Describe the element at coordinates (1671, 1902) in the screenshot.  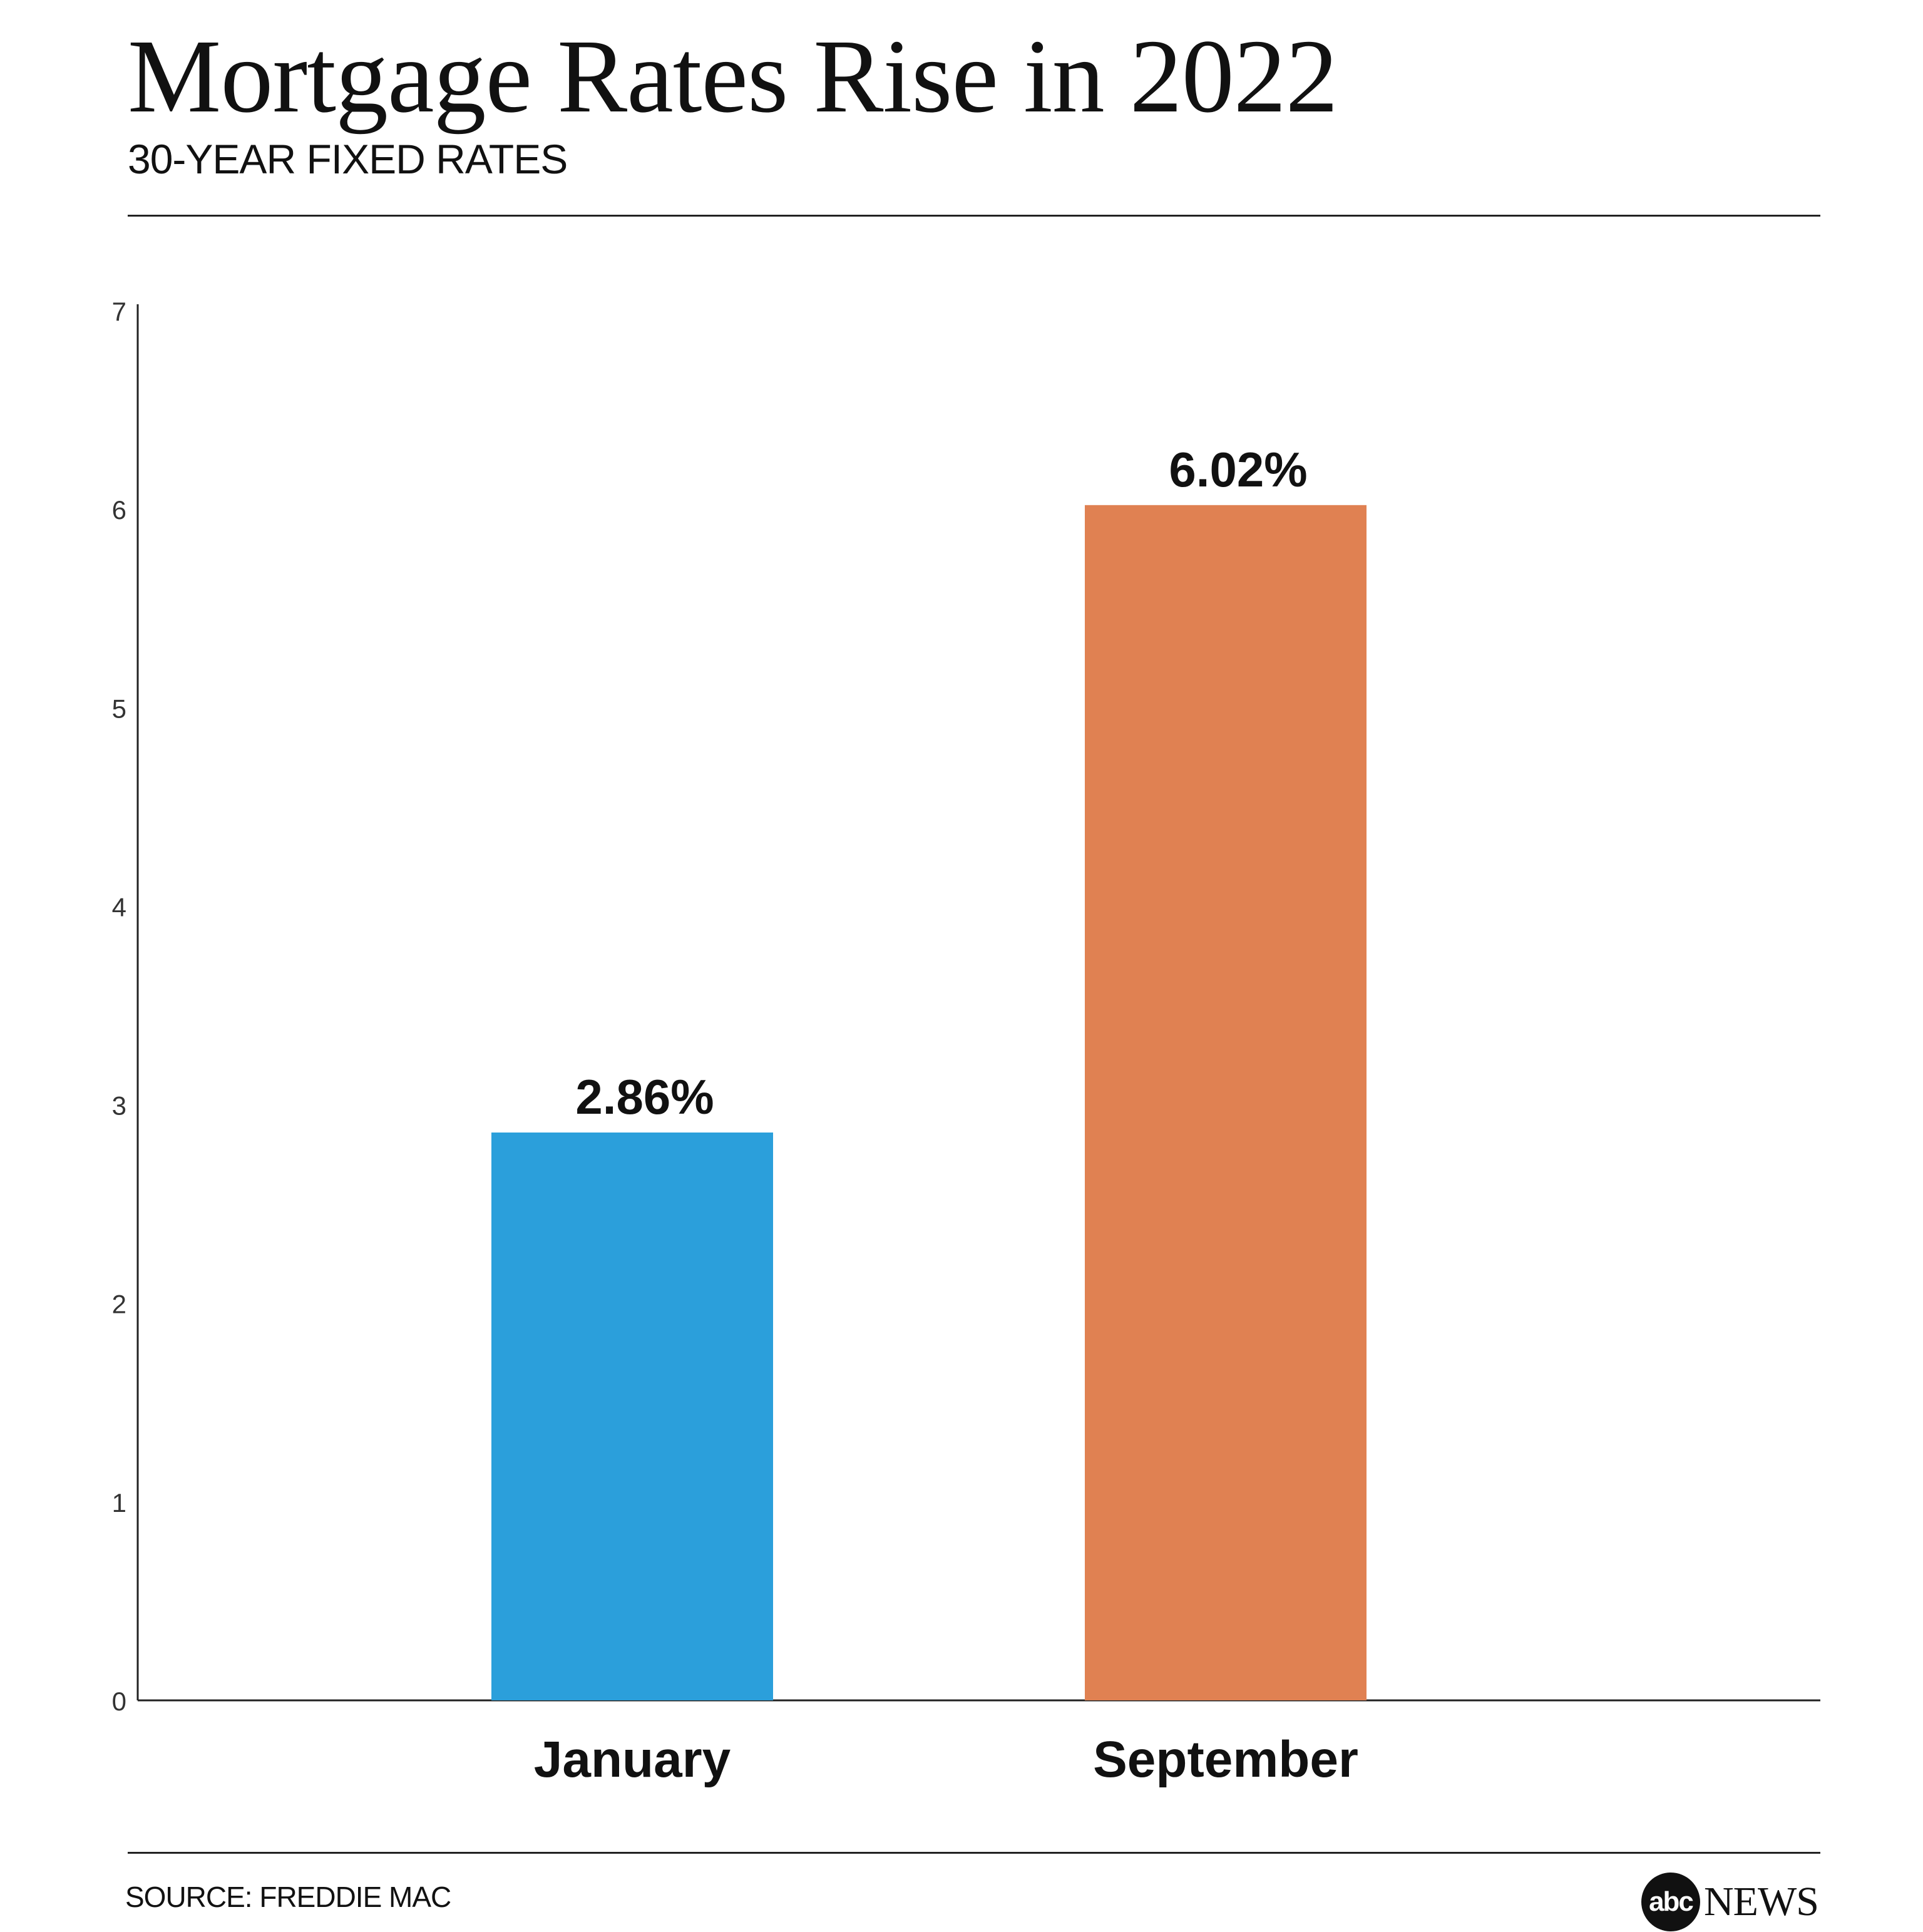
I see `abc-logo-badge: abc` at that location.